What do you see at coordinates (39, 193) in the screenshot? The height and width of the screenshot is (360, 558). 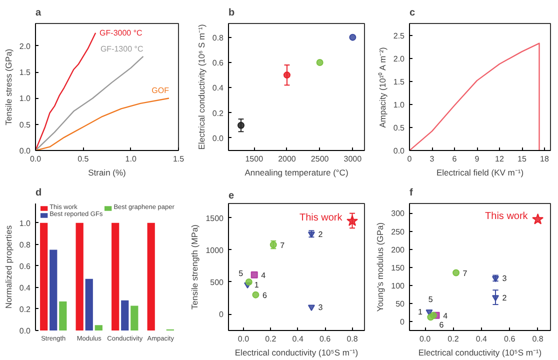 I see `chart-title: d` at bounding box center [39, 193].